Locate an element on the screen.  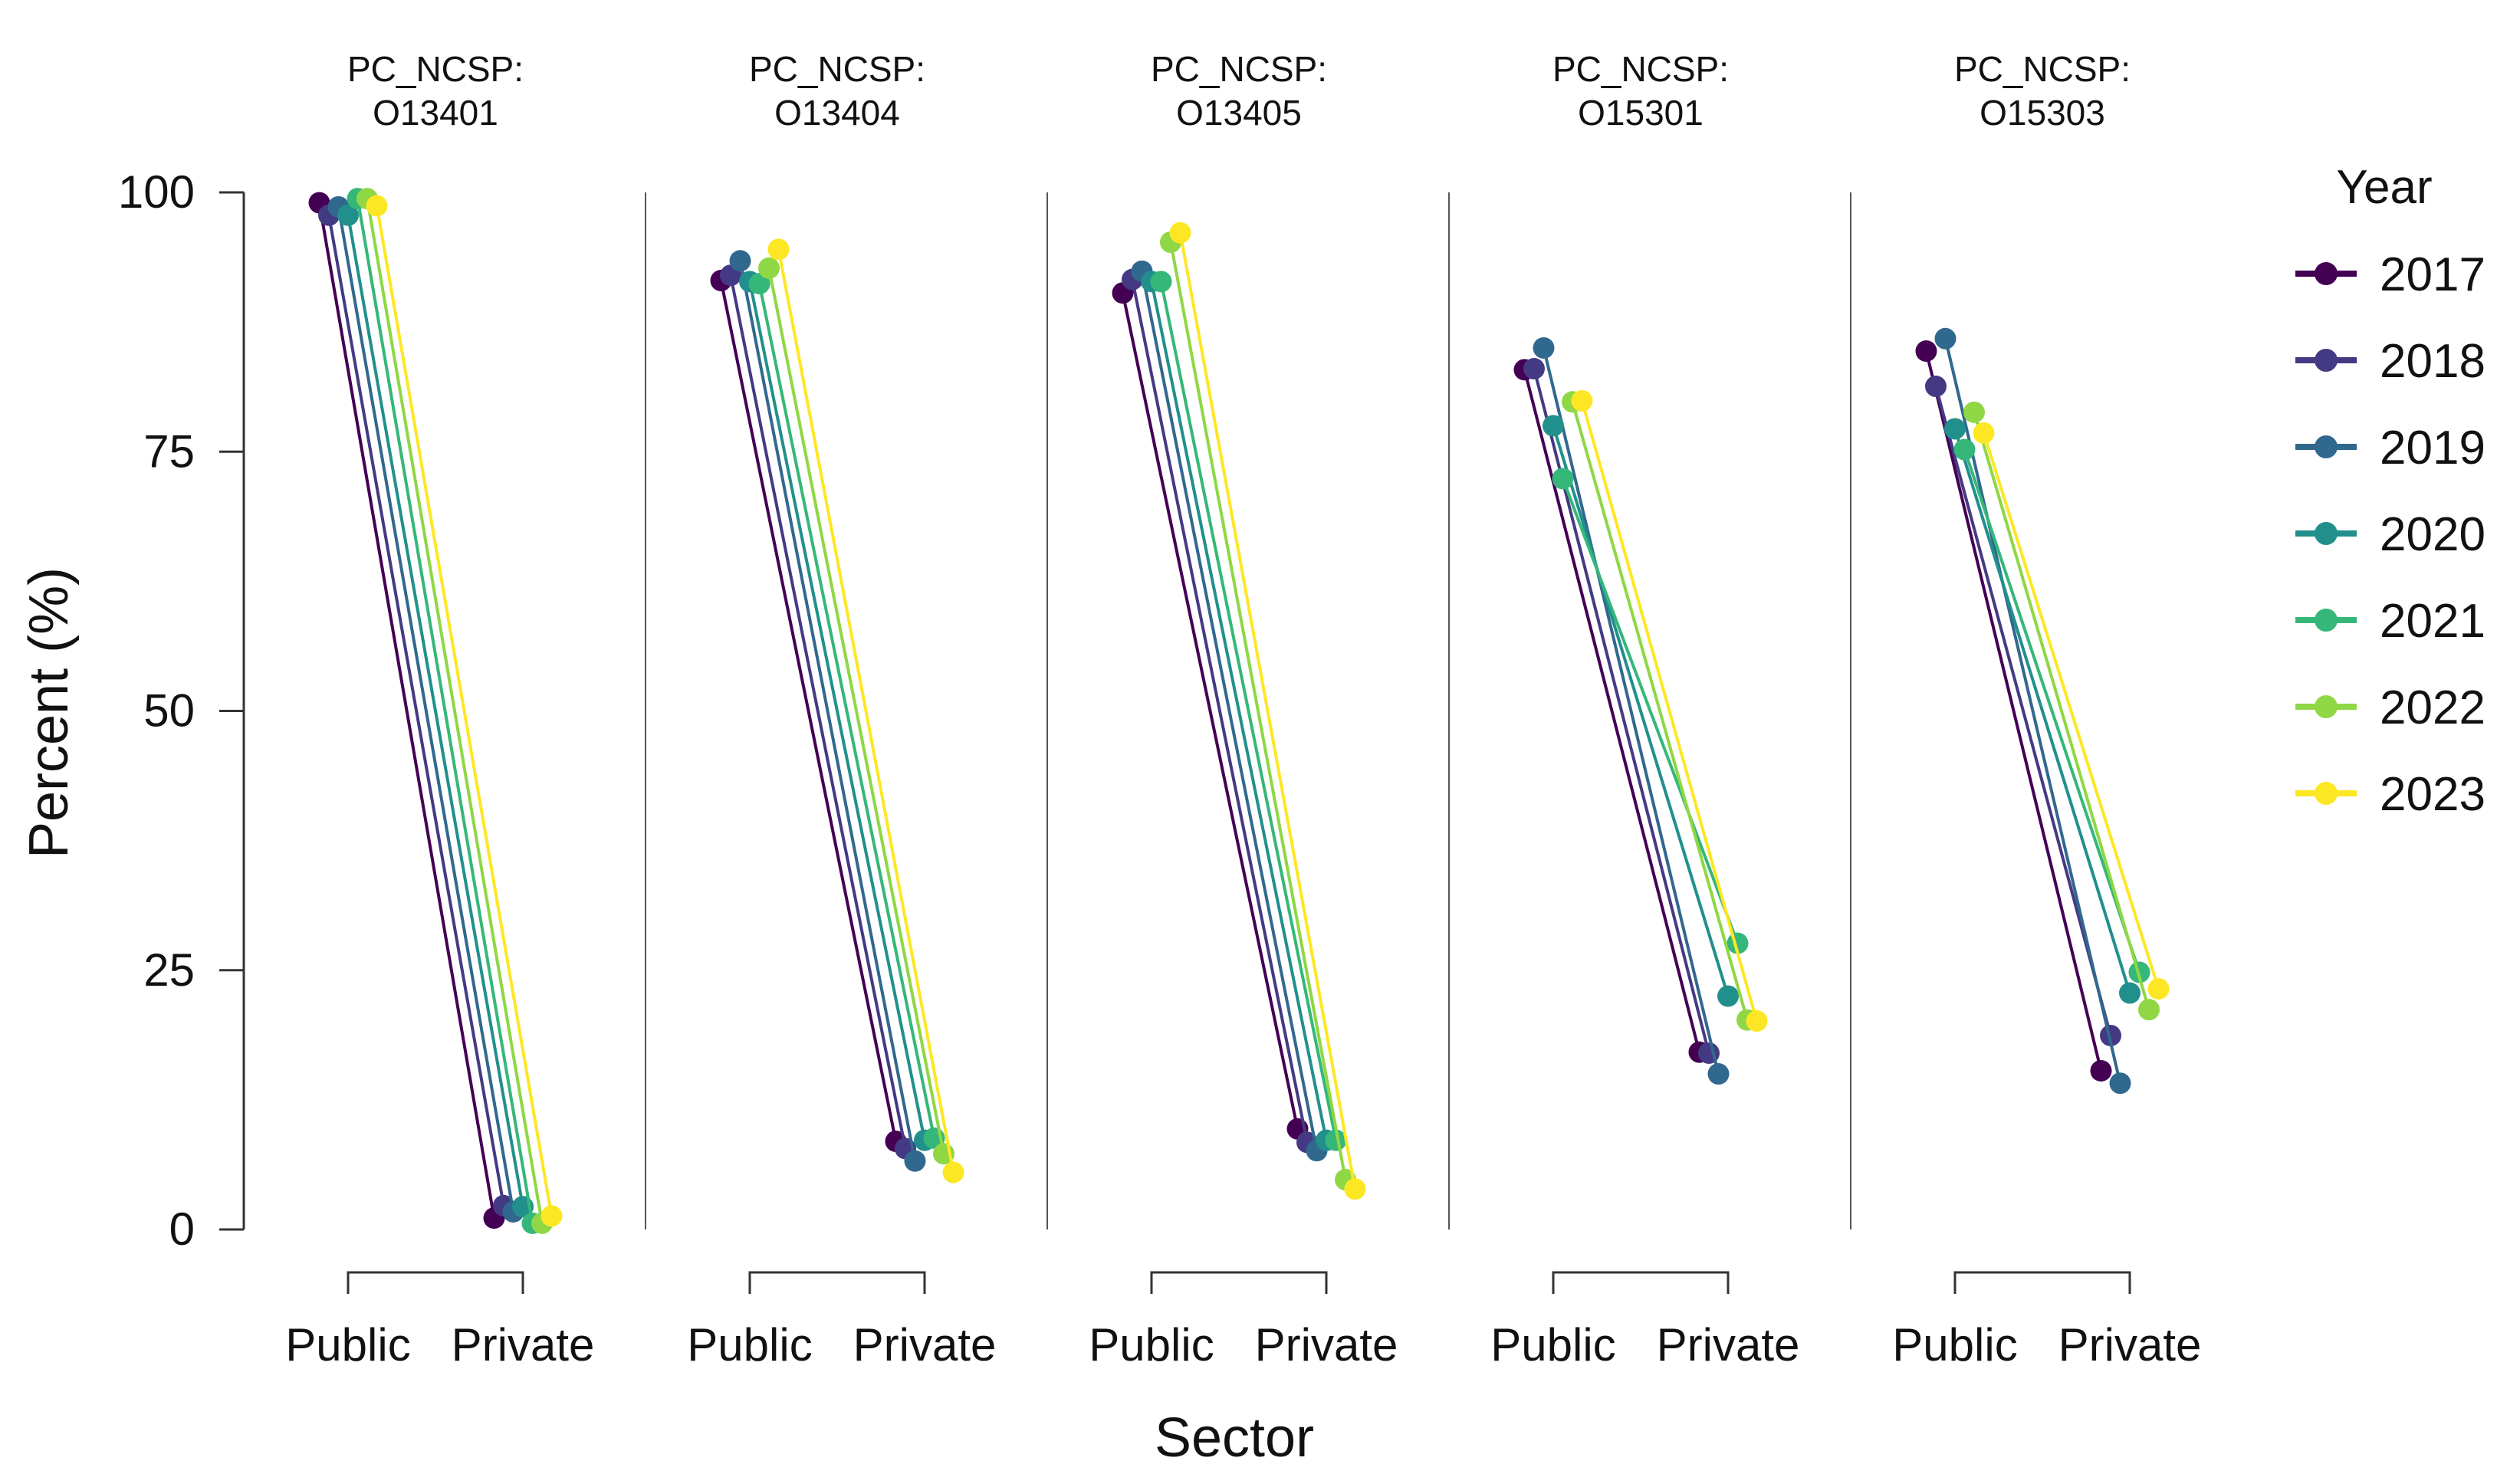
legend-title: Year is located at coordinates (2384, 187).